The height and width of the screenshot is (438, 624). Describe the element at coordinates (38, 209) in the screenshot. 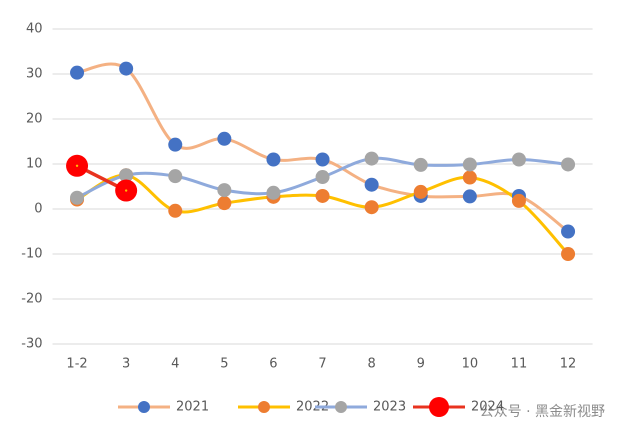

I see `y-tick-label: 0` at that location.